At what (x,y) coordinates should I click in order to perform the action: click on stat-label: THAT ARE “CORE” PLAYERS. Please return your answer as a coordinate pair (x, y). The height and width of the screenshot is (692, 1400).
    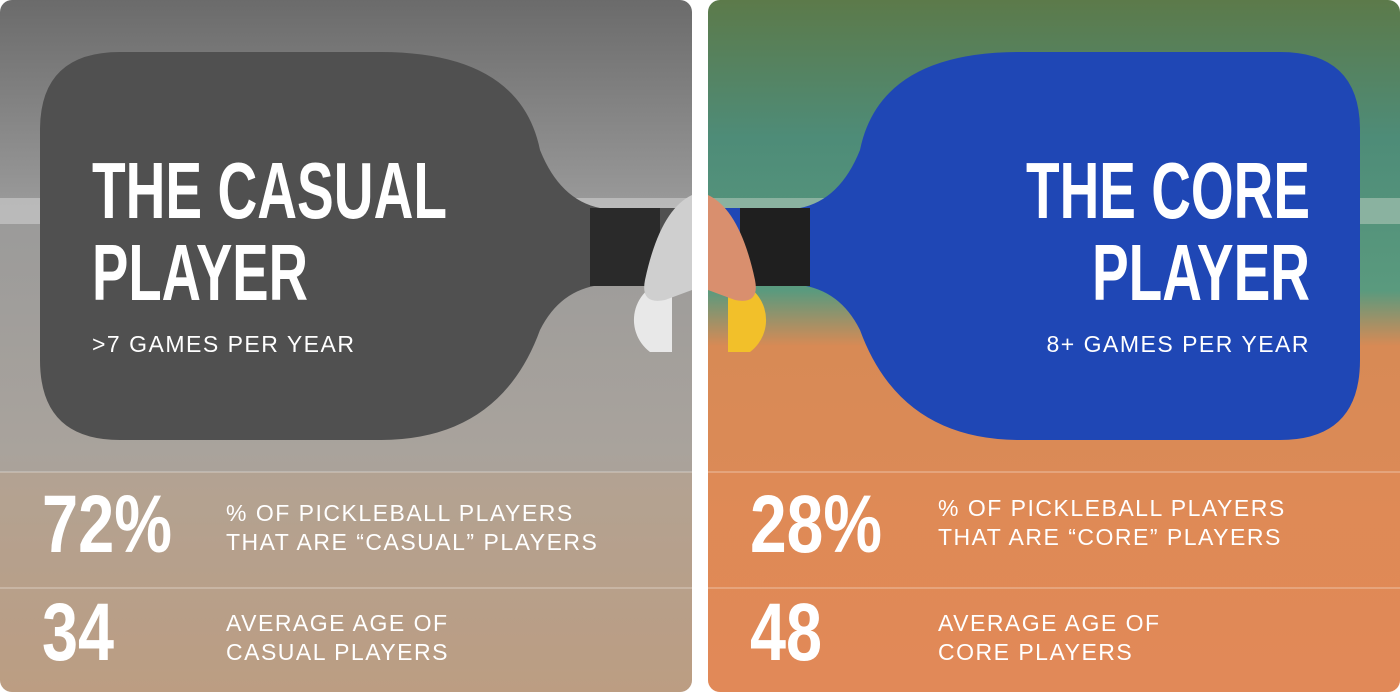
    Looking at the image, I should click on (1110, 537).